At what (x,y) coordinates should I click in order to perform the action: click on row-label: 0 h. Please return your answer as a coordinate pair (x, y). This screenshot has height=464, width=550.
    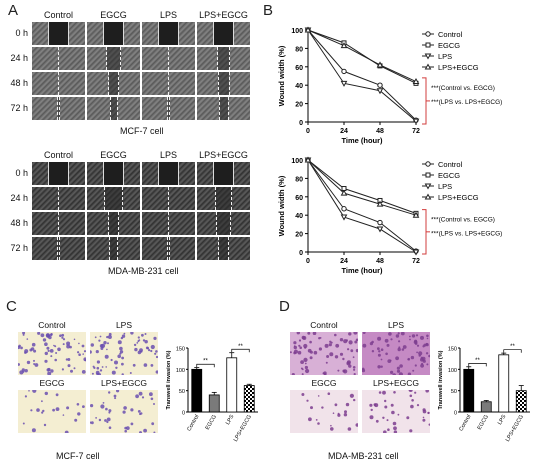
    Looking at the image, I should click on (14, 173).